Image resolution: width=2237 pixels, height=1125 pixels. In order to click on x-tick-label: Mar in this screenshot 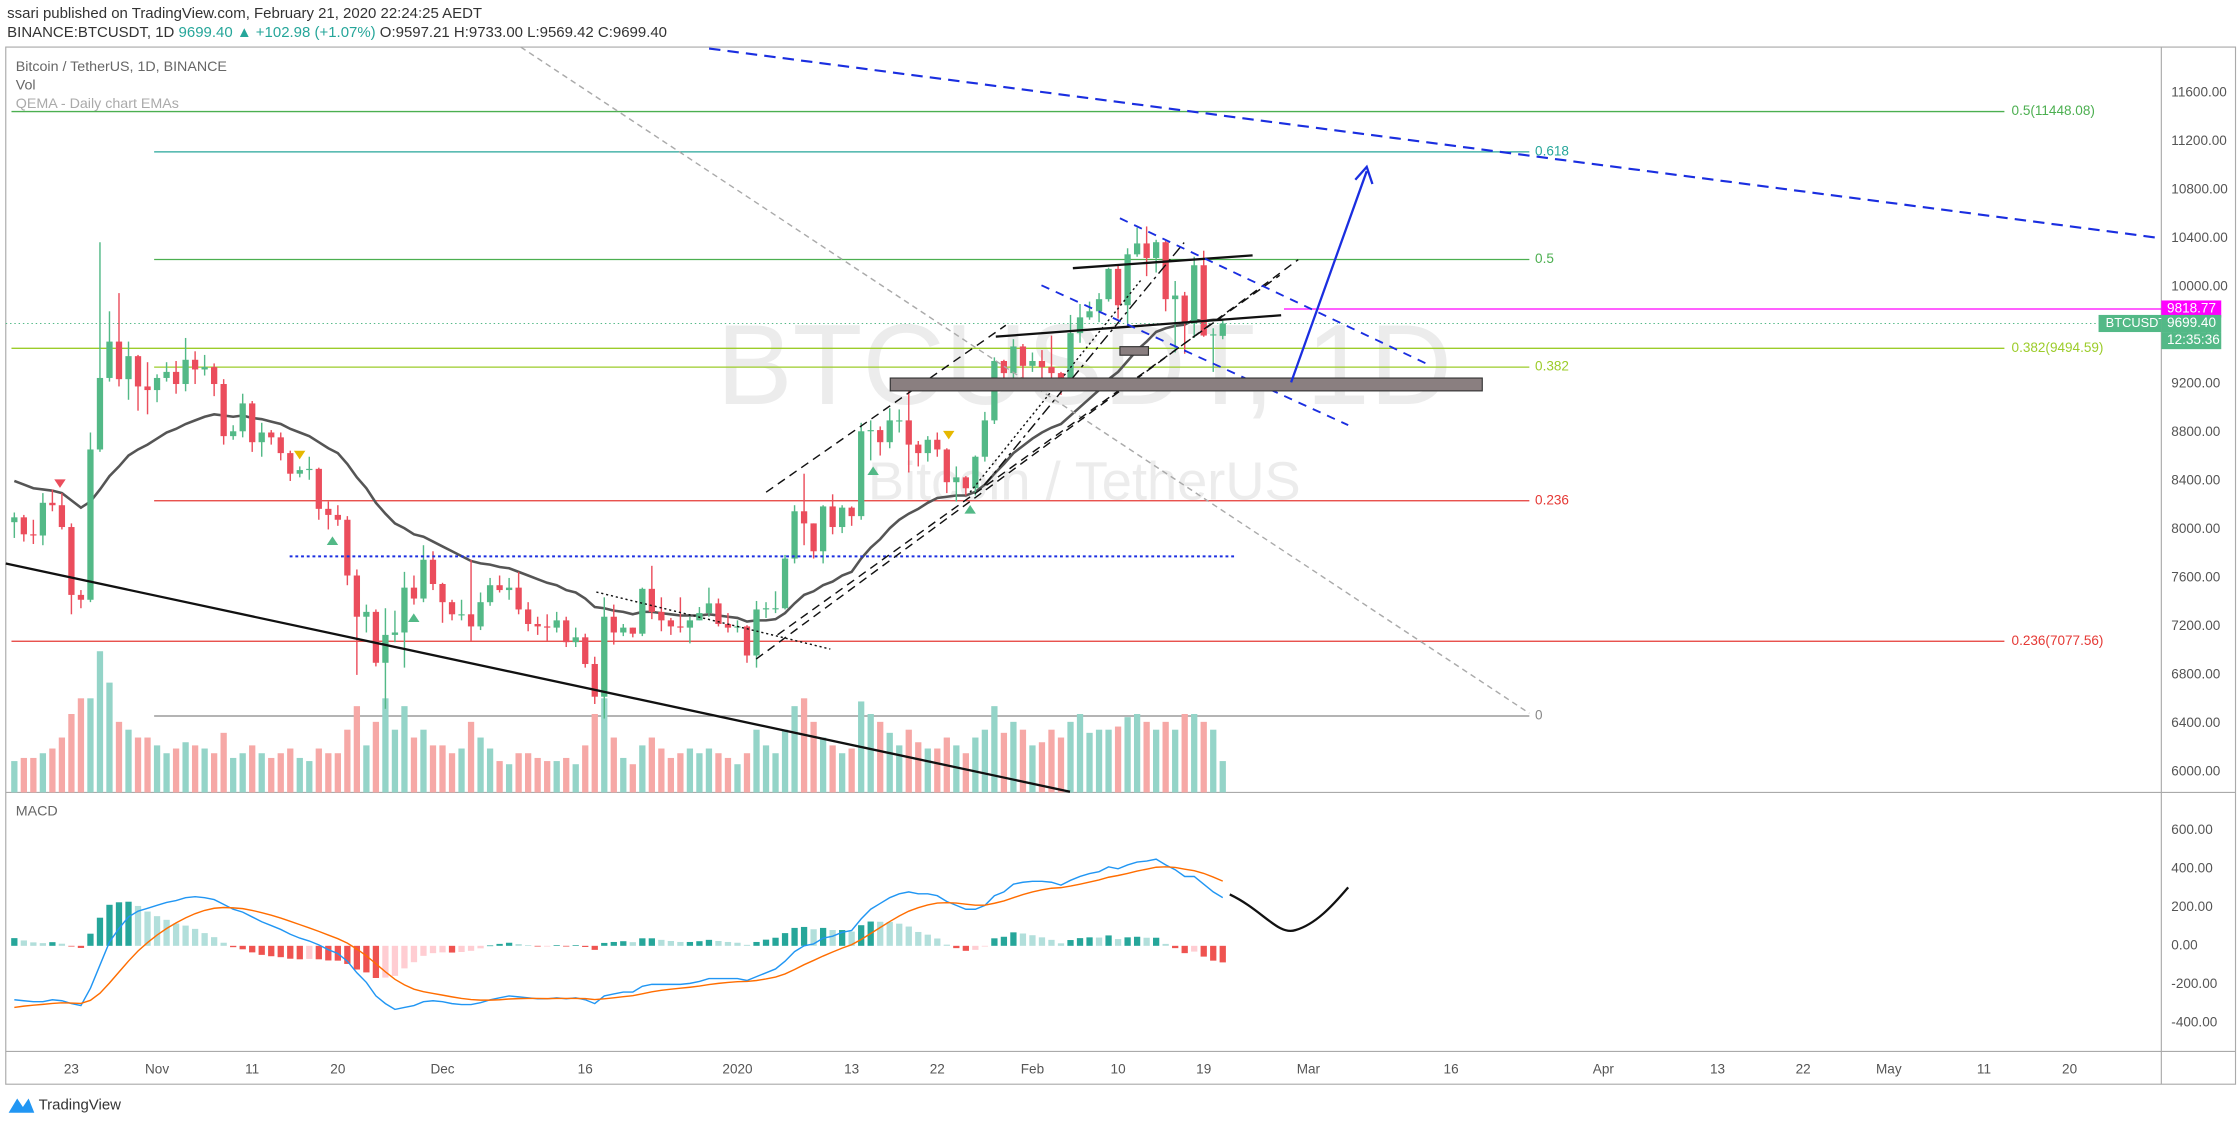, I will do `click(1309, 1069)`.